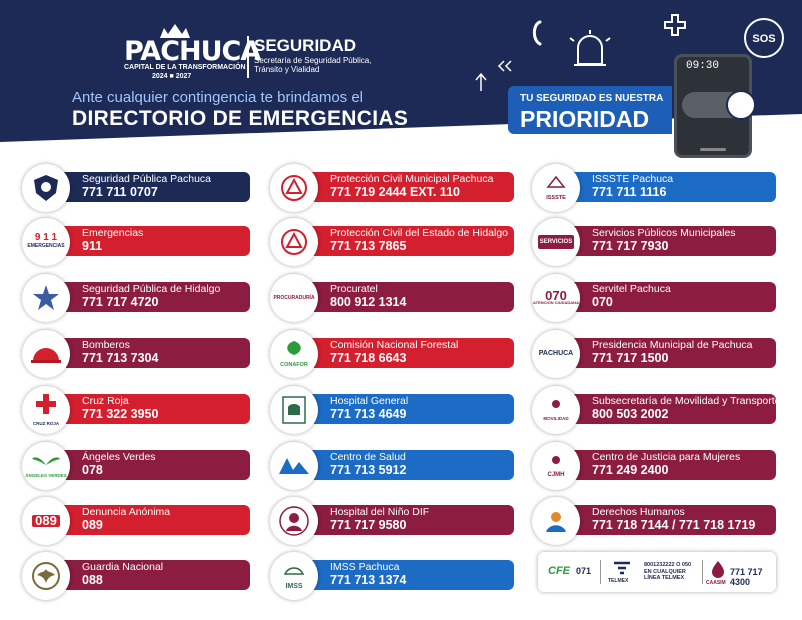  I want to click on imss-hidalgo-icon, so click(294, 410).